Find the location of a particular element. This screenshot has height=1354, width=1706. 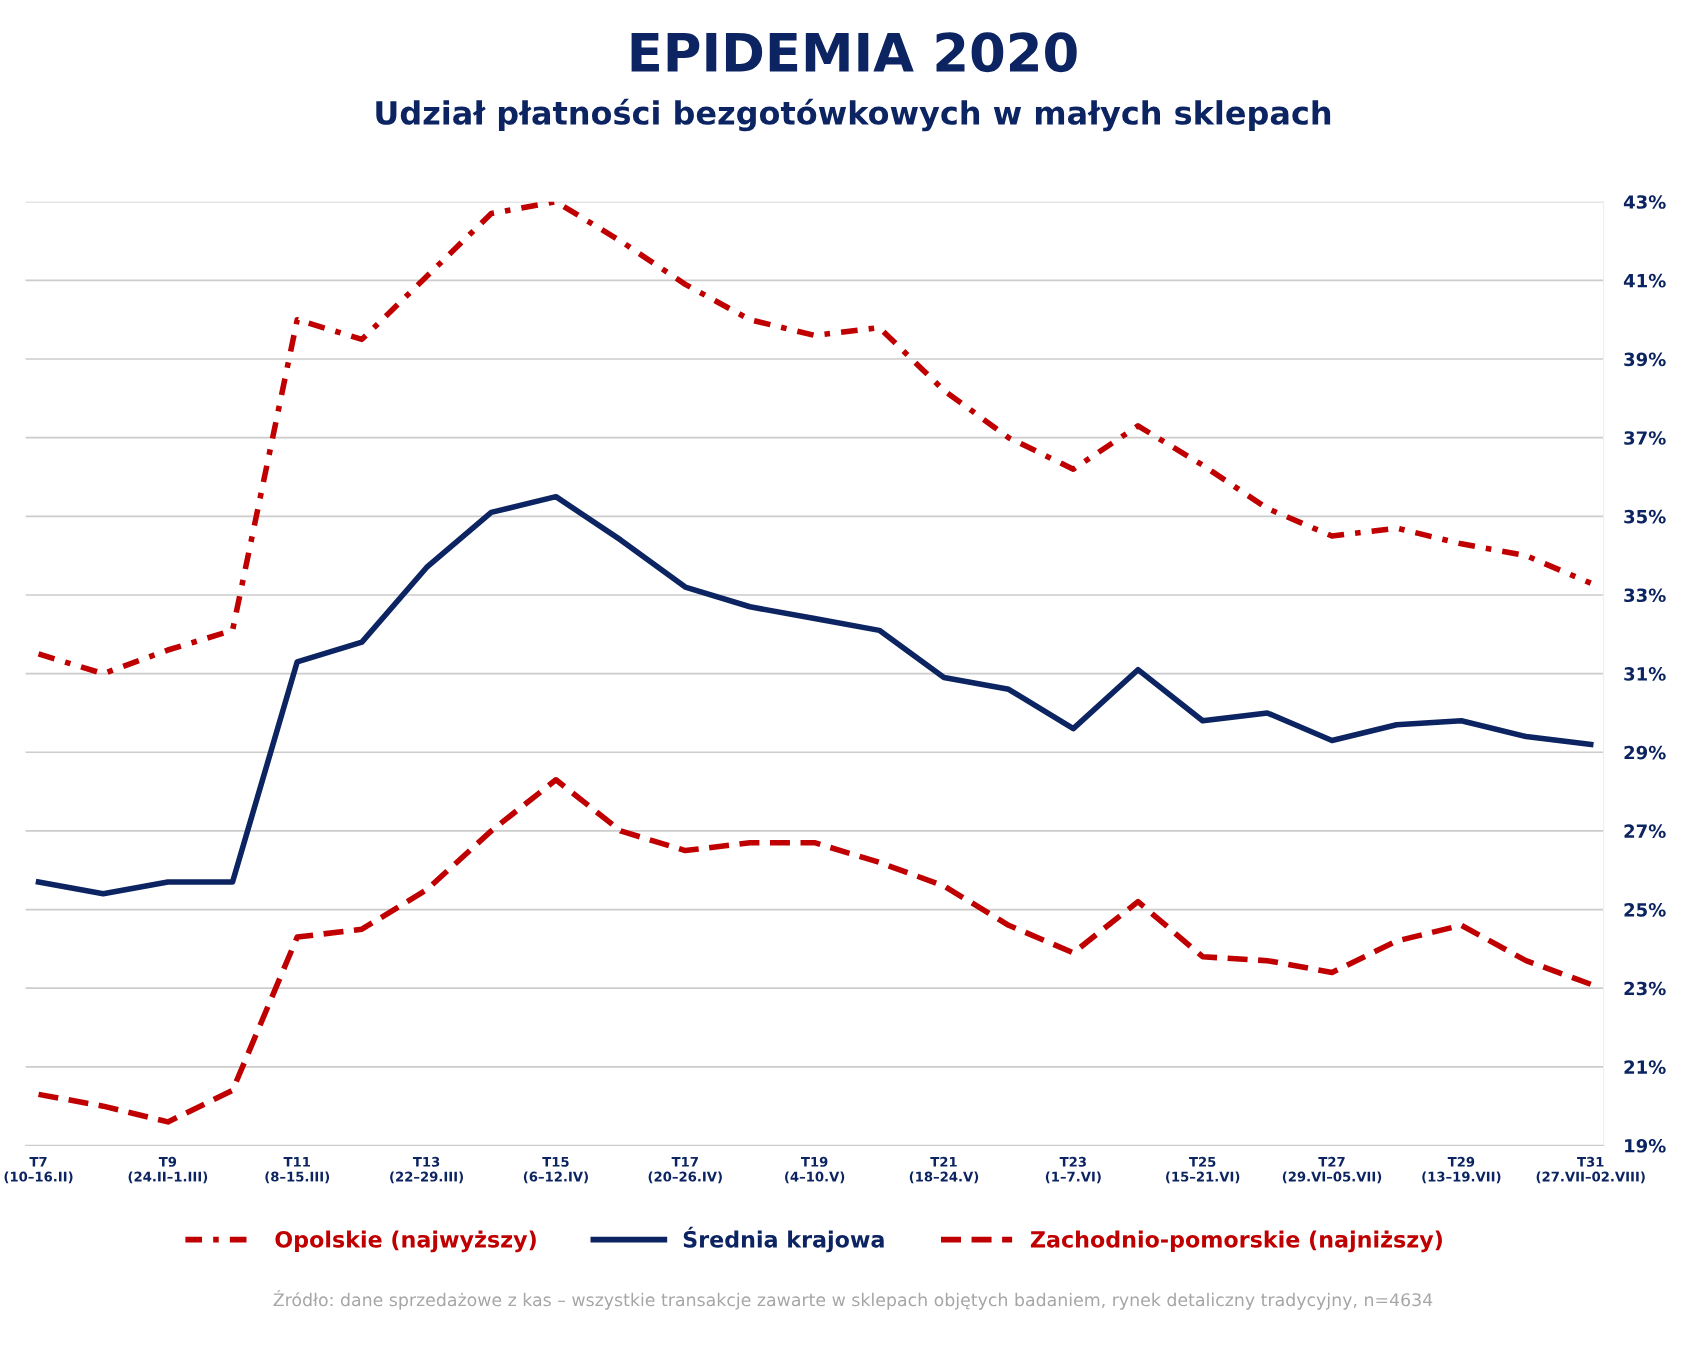

x-tick-label: T13 (22–29.III) is located at coordinates (426, 1170).